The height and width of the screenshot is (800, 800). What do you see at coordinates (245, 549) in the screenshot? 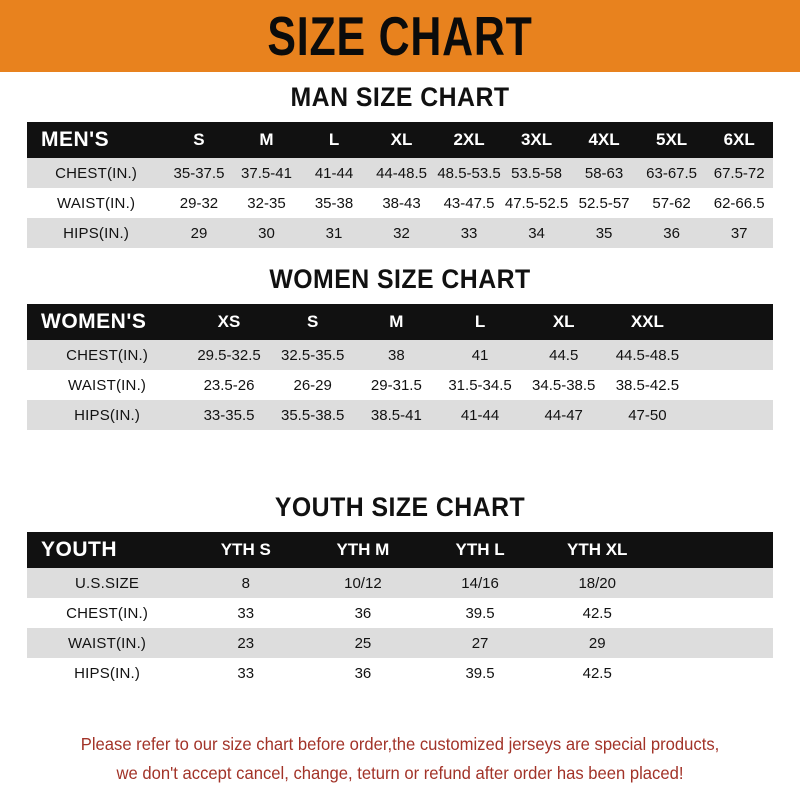
I see `youth-size-header-1: YTH S` at bounding box center [245, 549].